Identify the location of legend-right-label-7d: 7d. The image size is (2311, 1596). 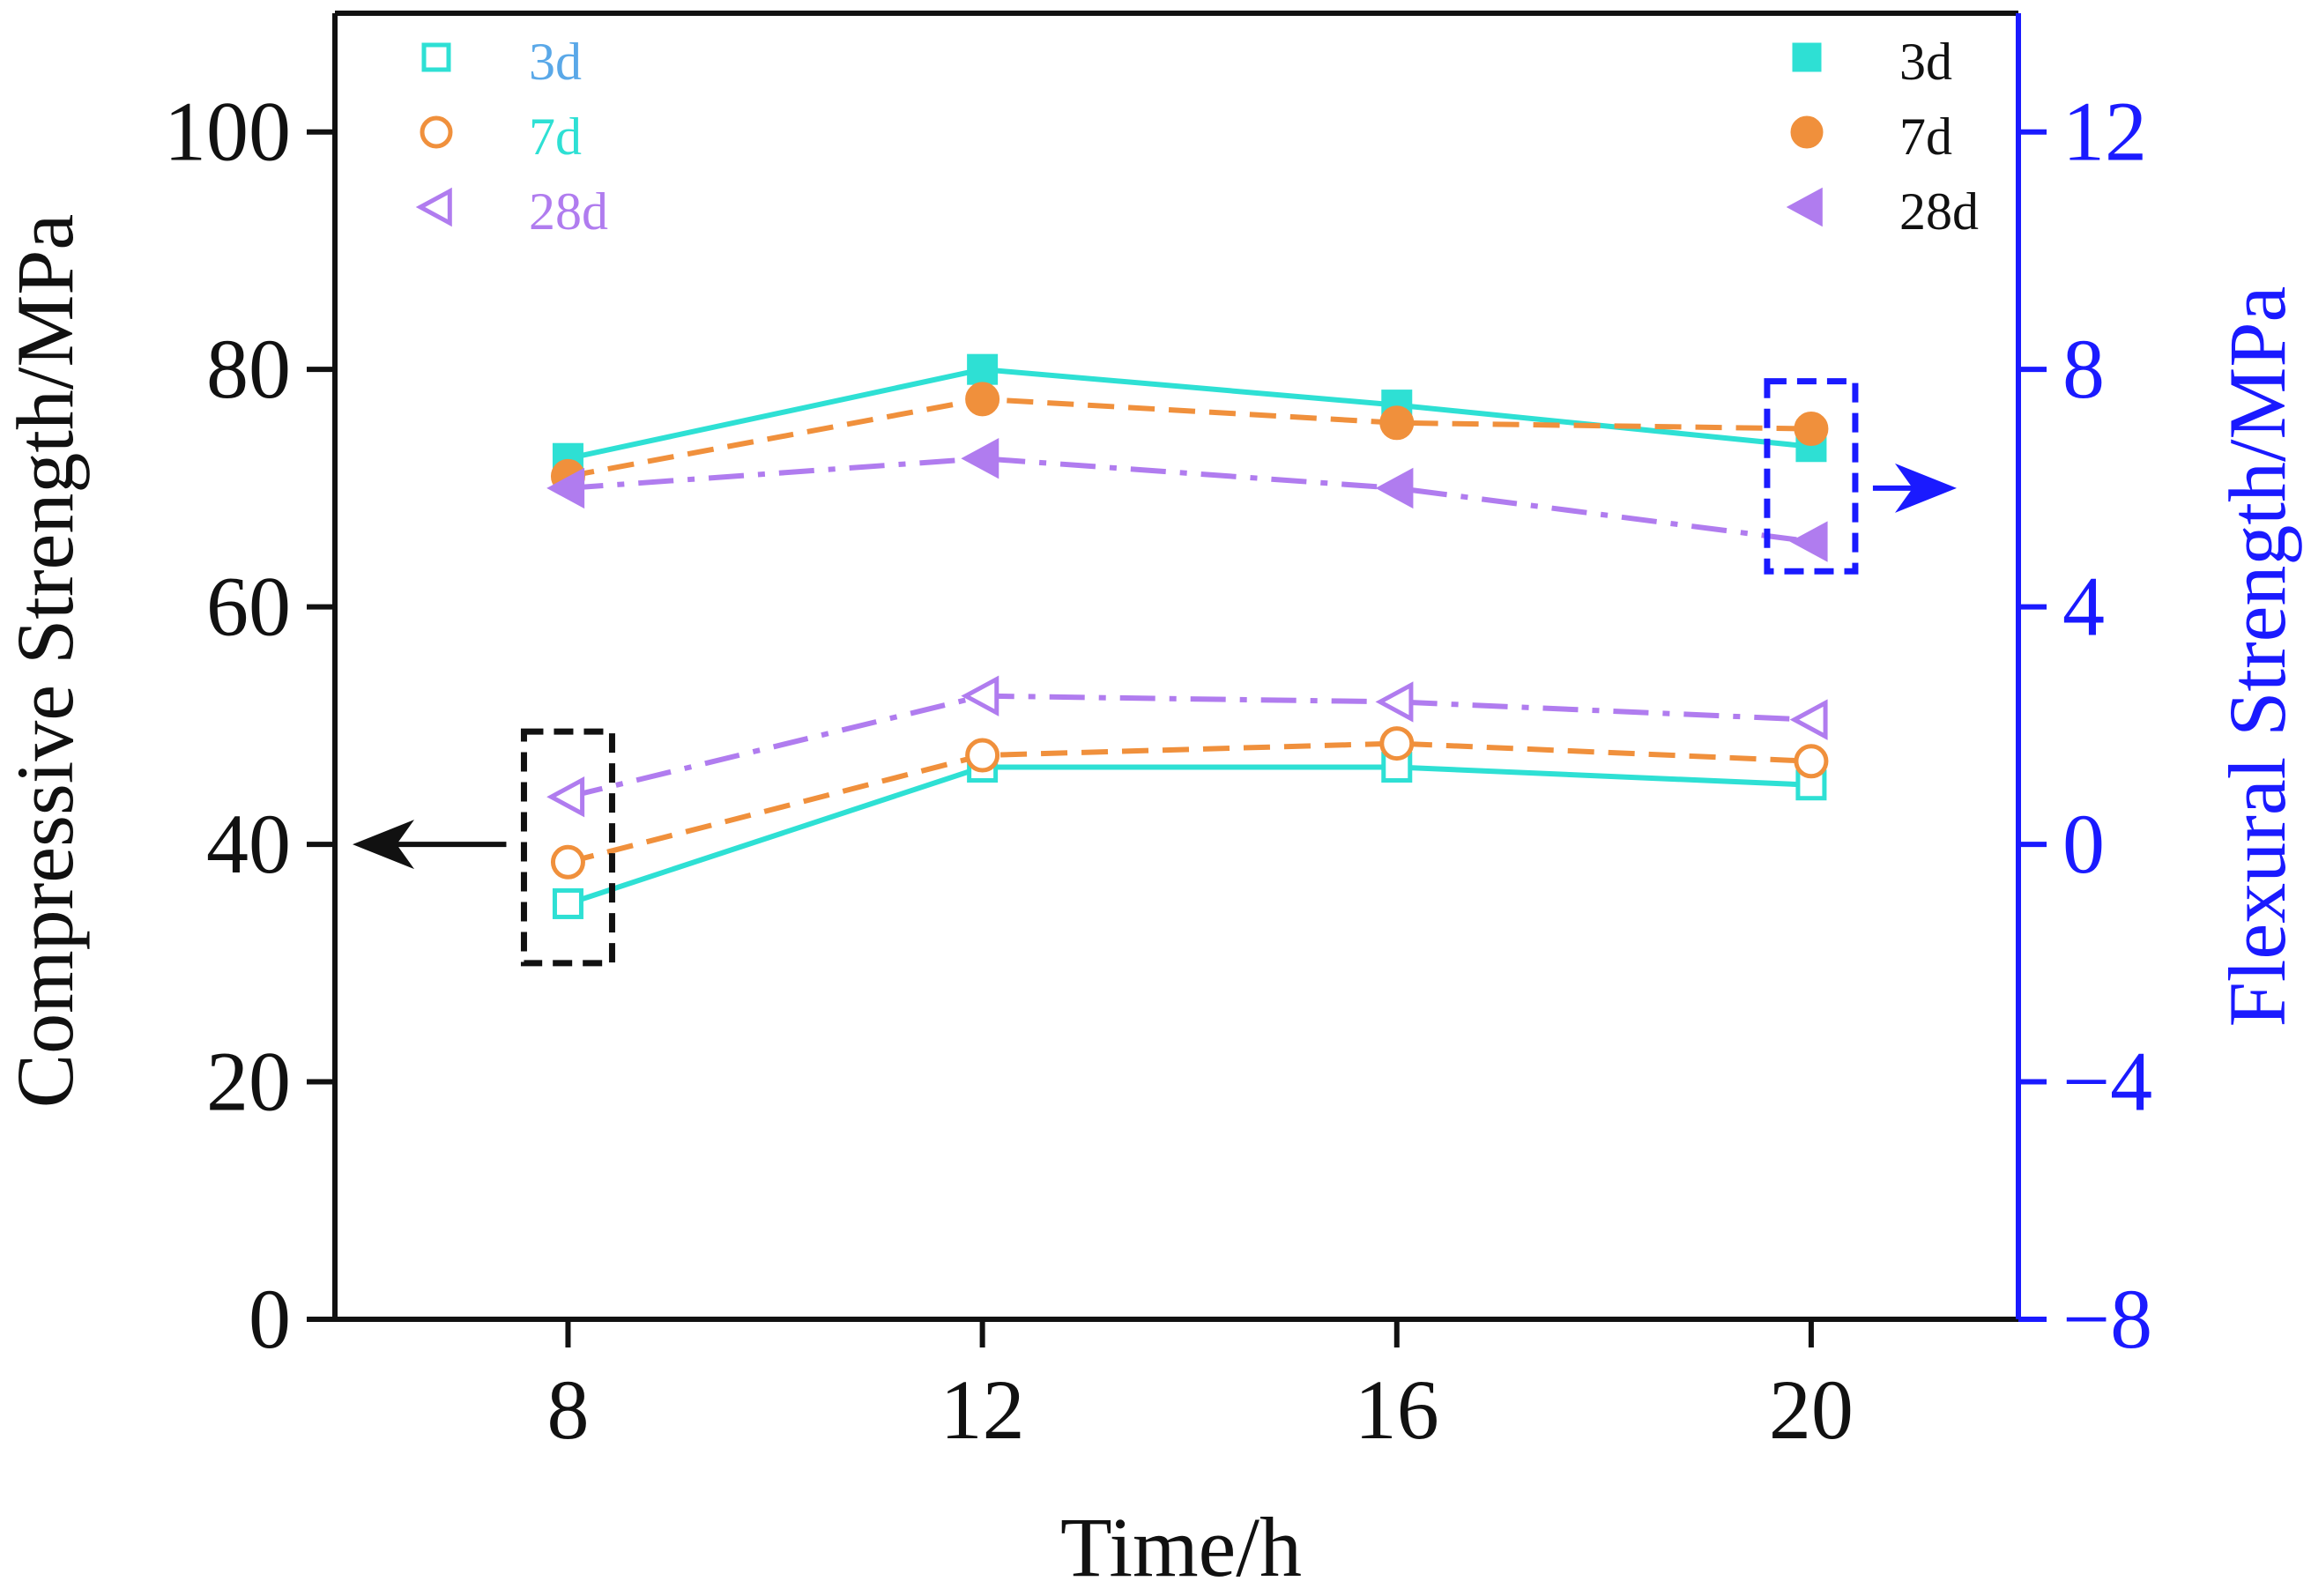
(1925, 137).